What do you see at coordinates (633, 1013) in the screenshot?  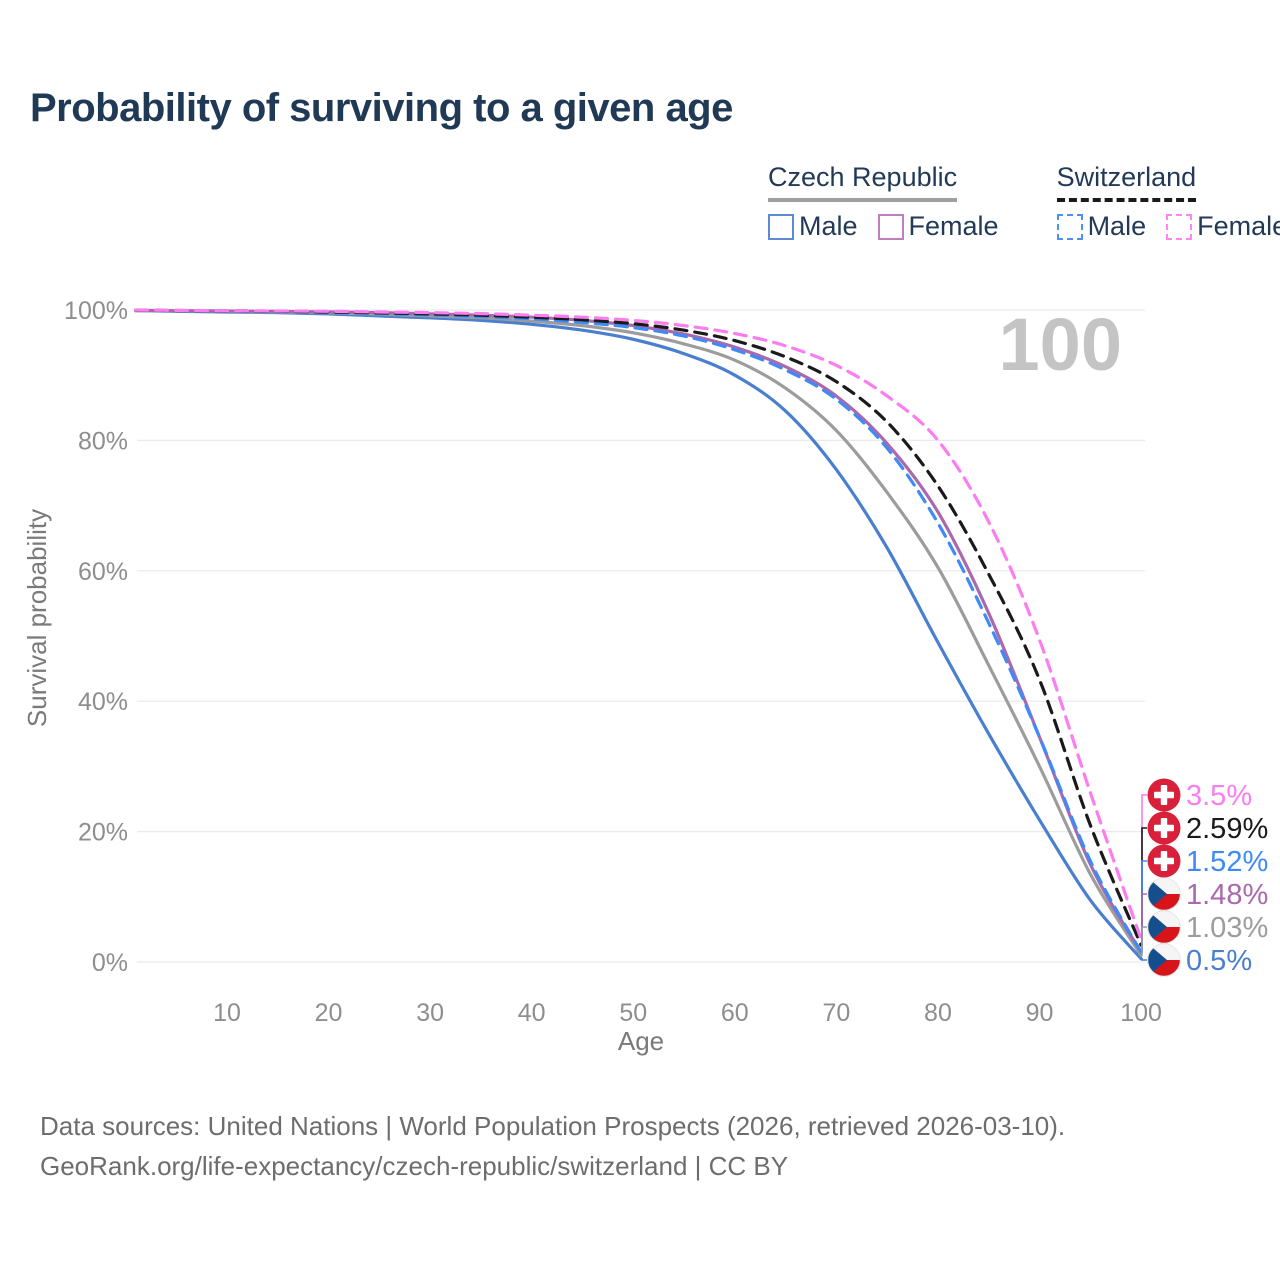 I see `x-tick-label: 50` at bounding box center [633, 1013].